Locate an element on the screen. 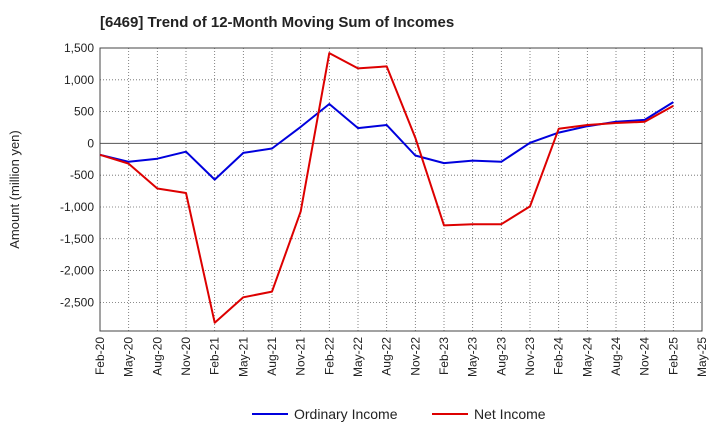 This screenshot has width=720, height=445. x-tick-label: Aug-23 is located at coordinates (501, 356).